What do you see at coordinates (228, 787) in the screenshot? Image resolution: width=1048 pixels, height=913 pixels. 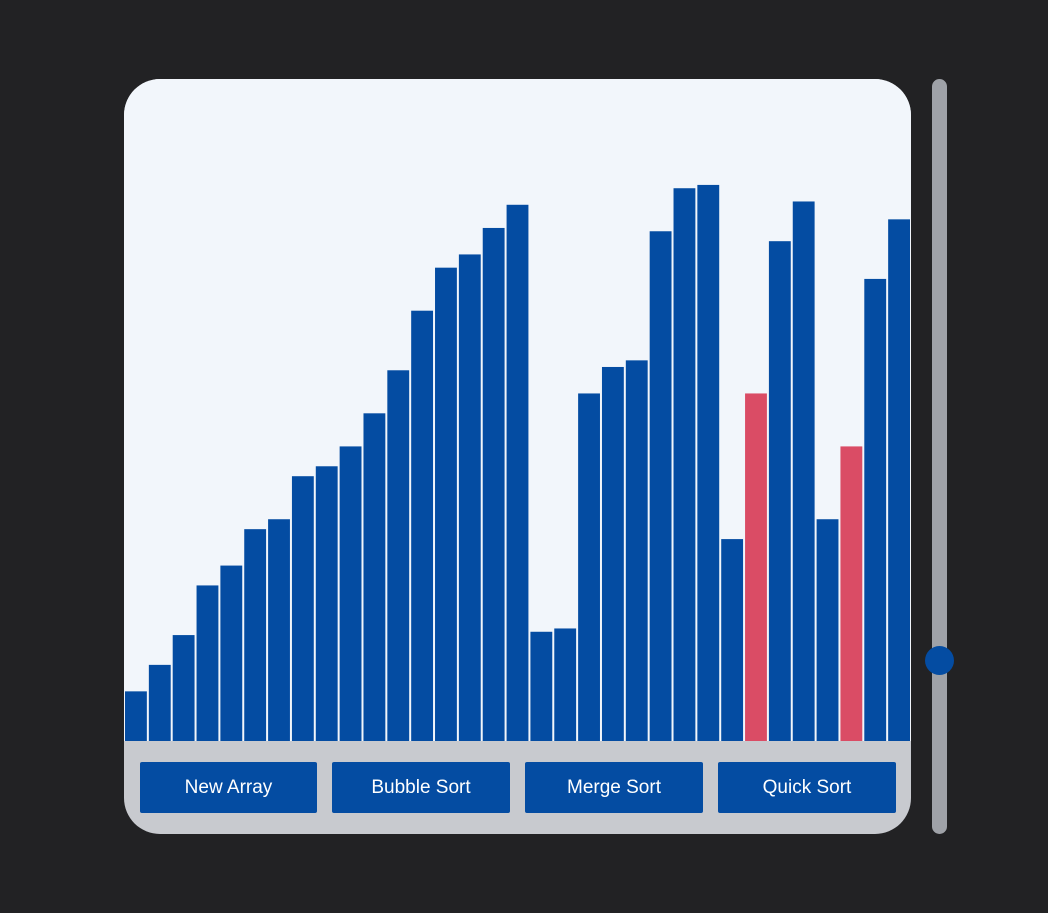 I see `new-array-button: New Array` at bounding box center [228, 787].